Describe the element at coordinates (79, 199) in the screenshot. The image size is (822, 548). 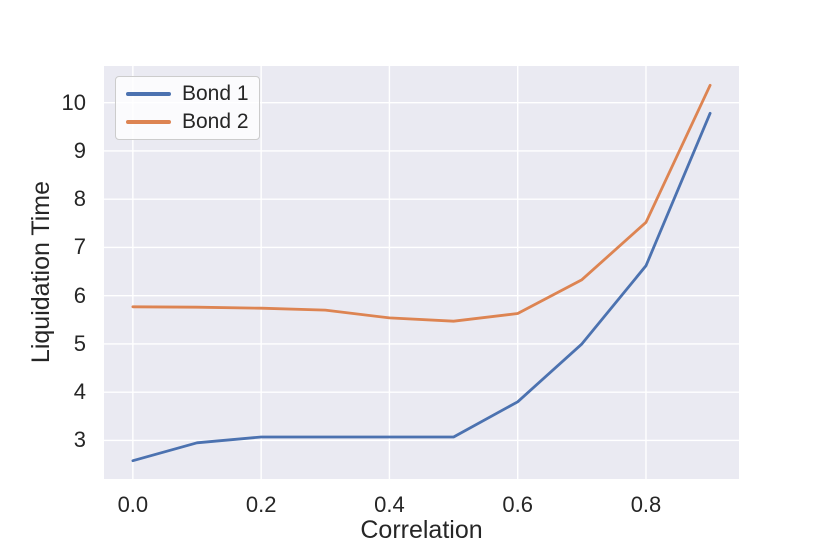
I see `y-tick-label: 8` at that location.